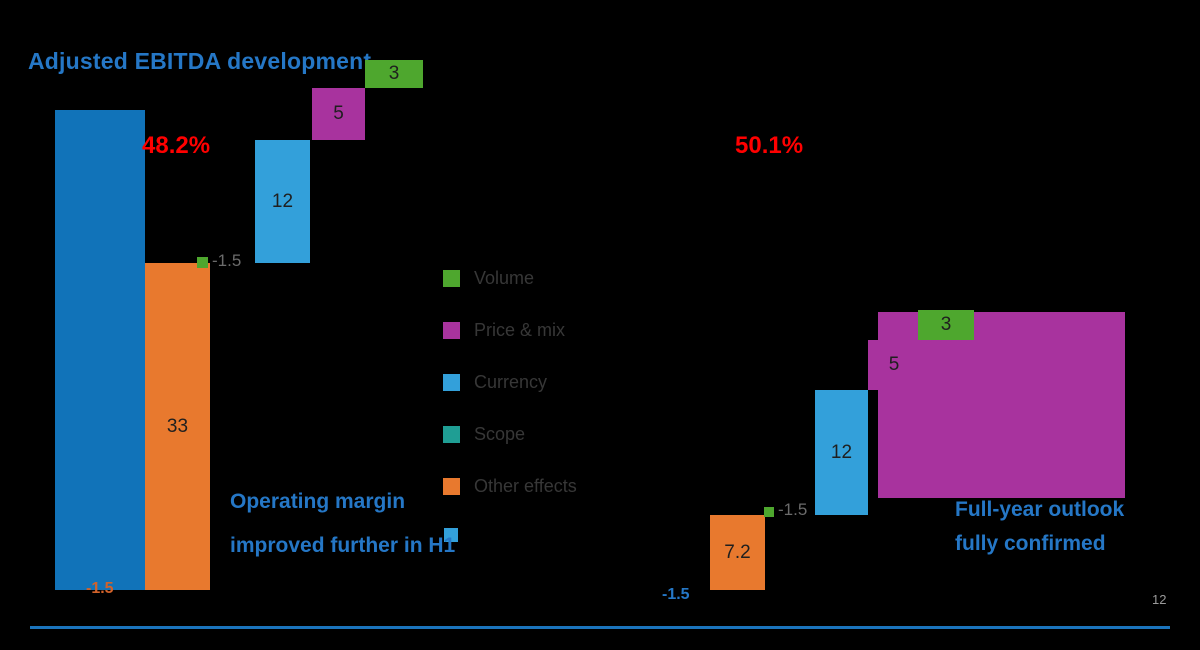  Describe the element at coordinates (100, 350) in the screenshot. I see `left-total-bar` at that location.